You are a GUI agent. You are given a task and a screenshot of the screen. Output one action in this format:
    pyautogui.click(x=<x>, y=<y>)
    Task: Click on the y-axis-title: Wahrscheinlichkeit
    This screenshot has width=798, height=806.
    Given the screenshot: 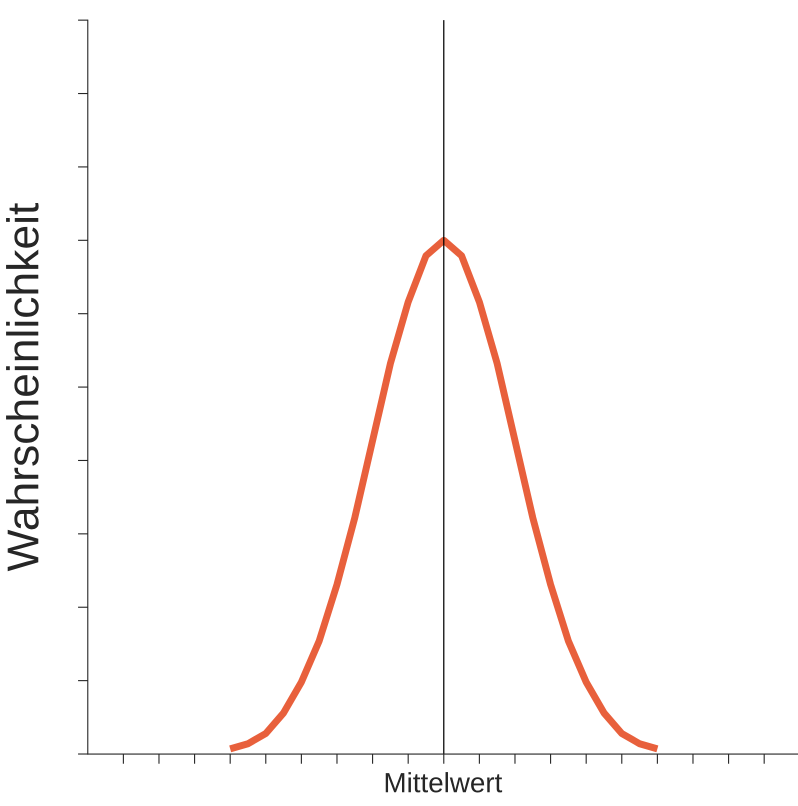 What is the action you would take?
    pyautogui.click(x=22, y=387)
    